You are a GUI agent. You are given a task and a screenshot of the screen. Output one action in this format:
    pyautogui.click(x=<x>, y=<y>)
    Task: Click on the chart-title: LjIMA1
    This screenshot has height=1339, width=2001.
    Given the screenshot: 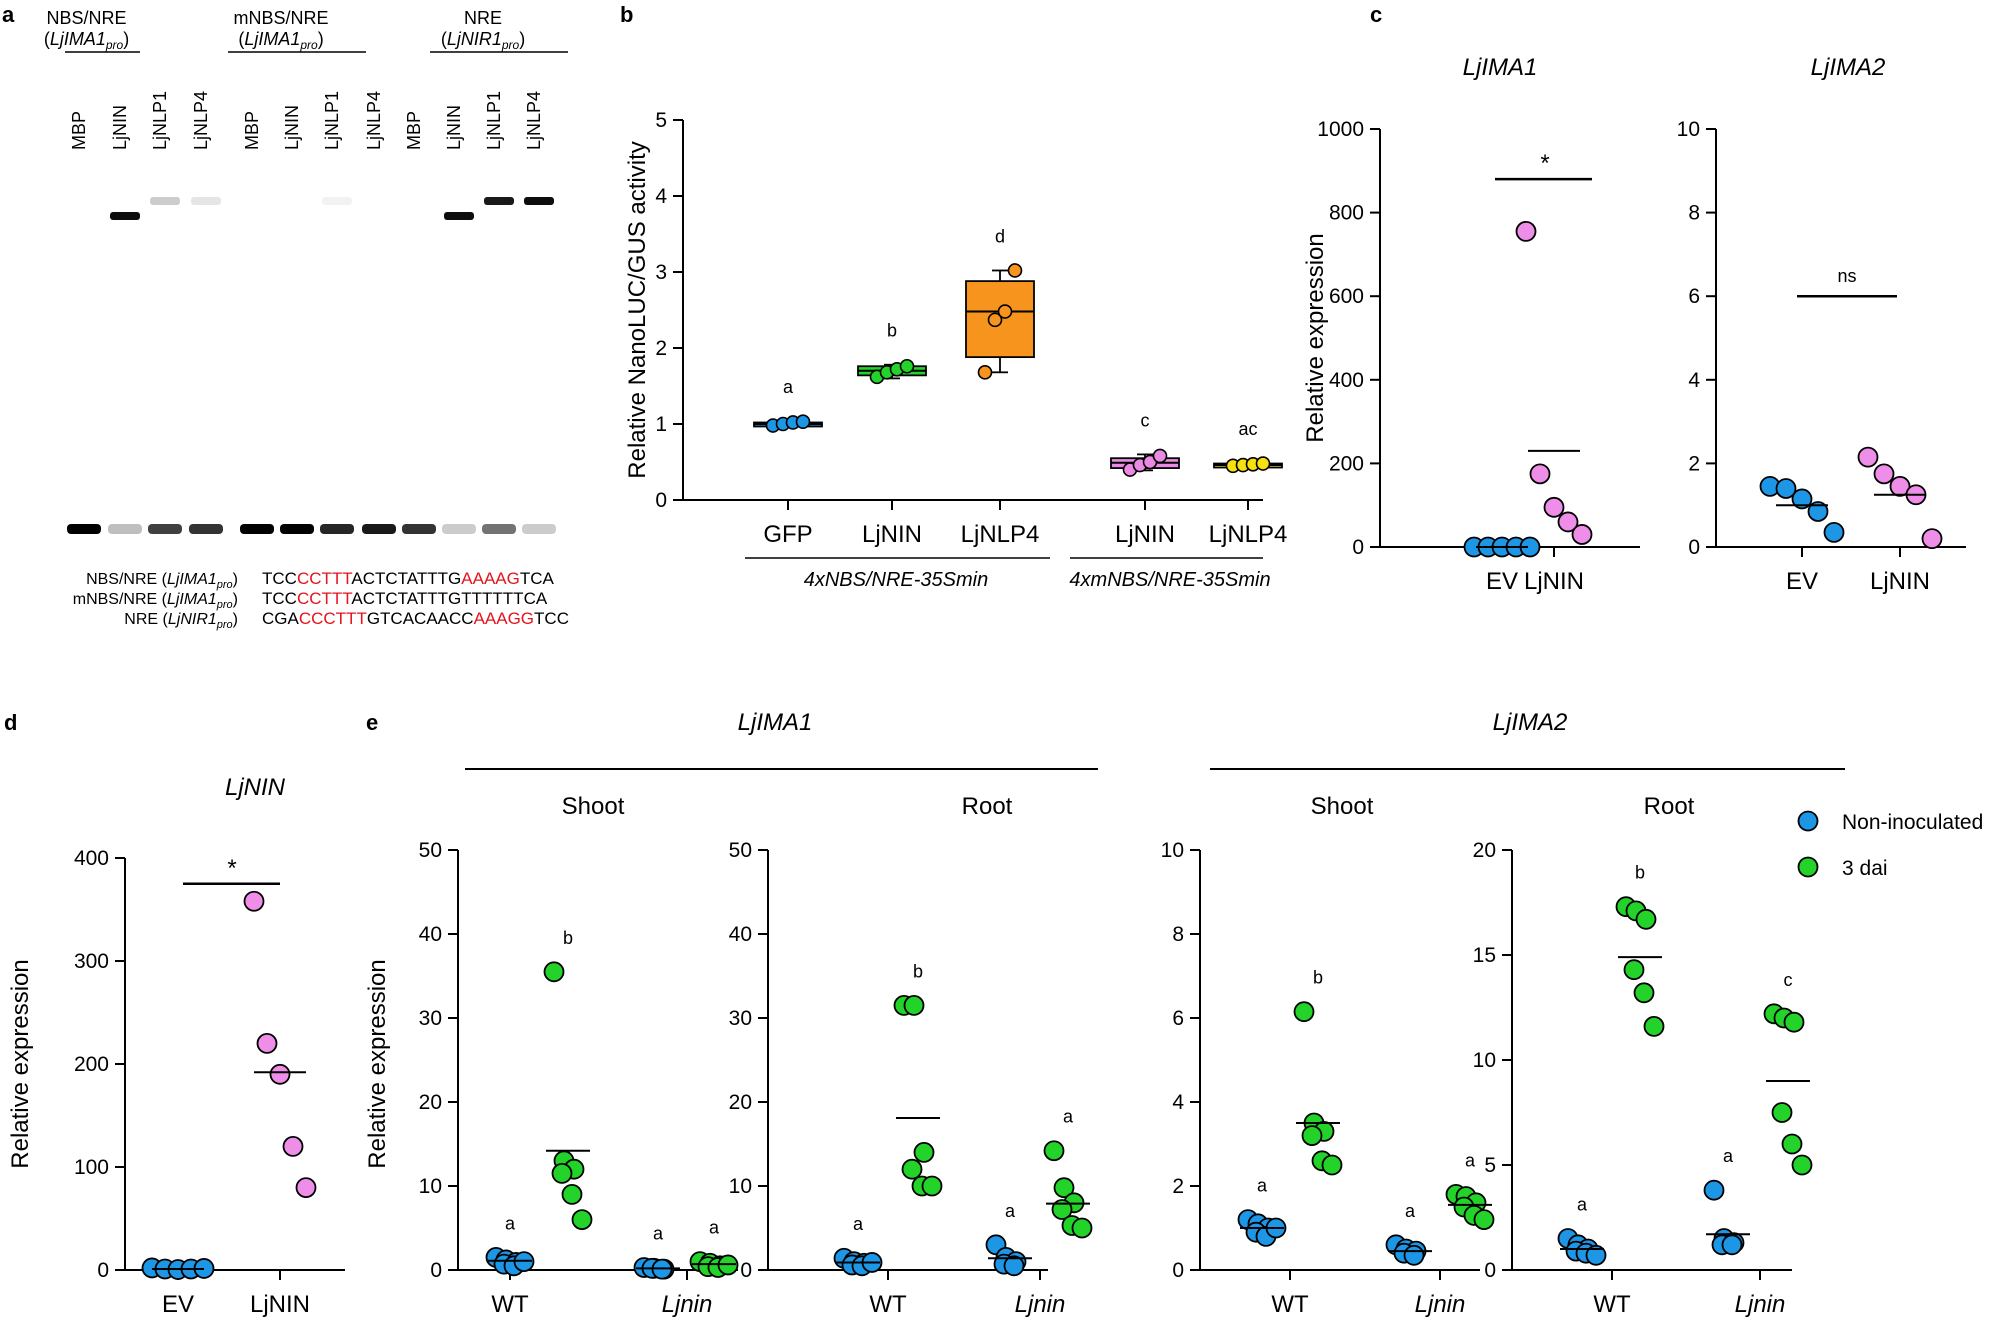 What is the action you would take?
    pyautogui.click(x=1500, y=67)
    